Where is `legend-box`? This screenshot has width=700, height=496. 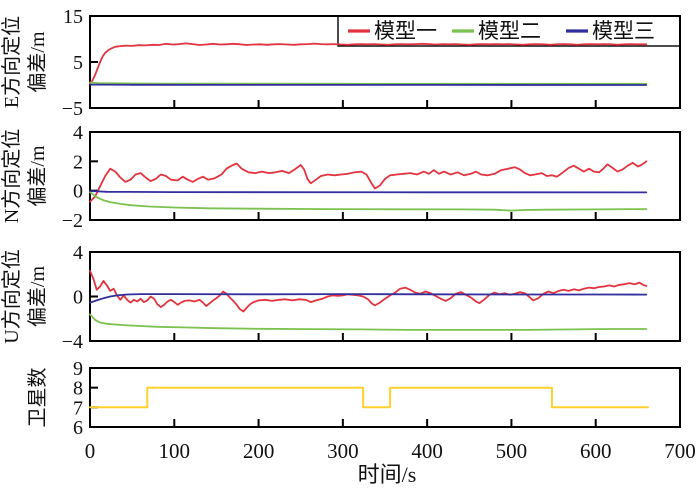
legend-box is located at coordinates (509, 31).